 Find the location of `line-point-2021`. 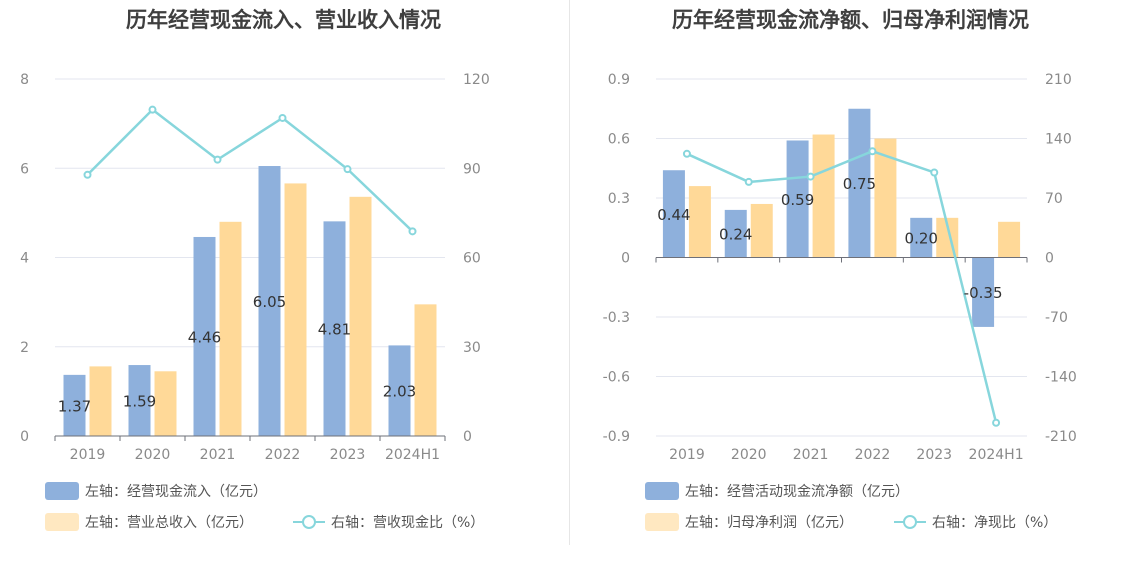

line-point-2021 is located at coordinates (217, 159).